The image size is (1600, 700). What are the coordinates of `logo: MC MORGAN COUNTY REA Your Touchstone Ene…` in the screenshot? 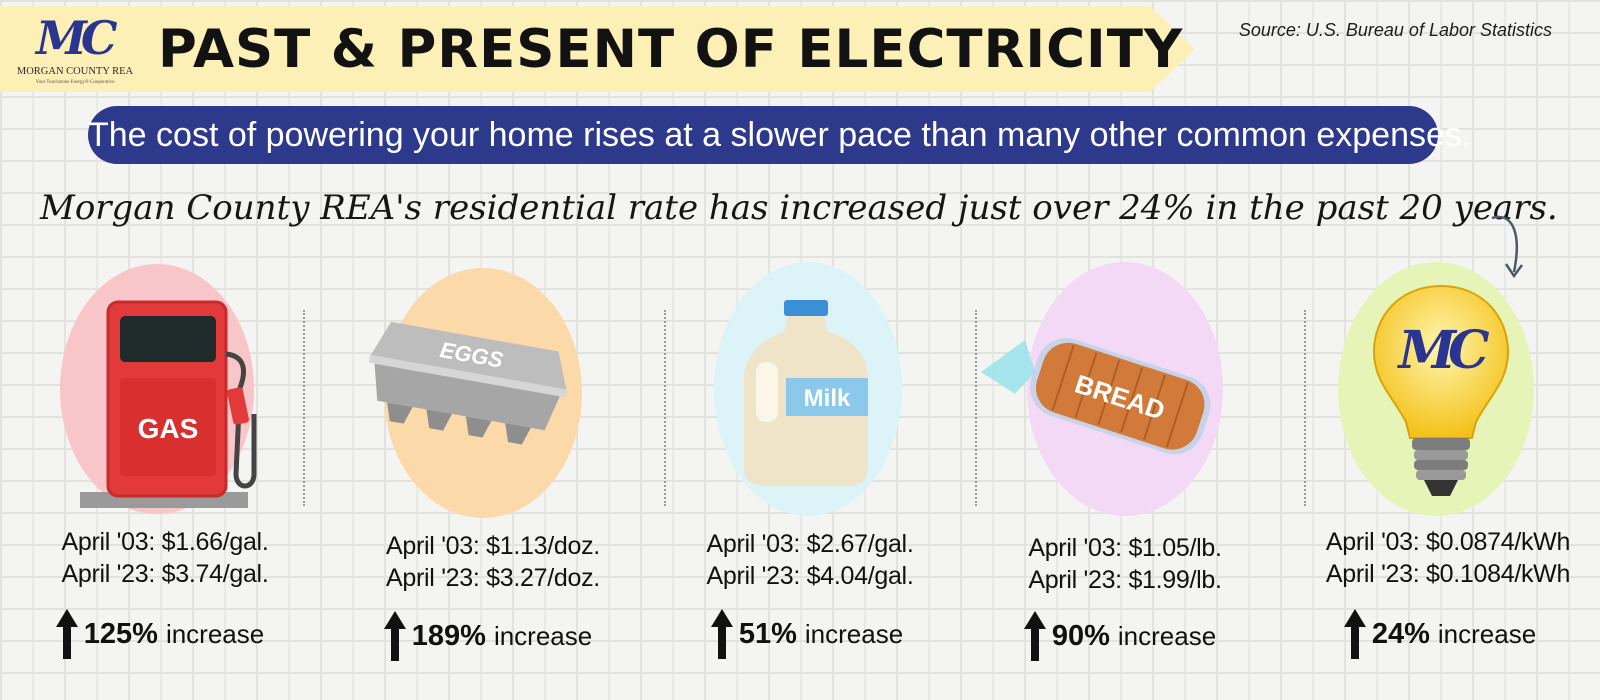 It's located at (75, 50).